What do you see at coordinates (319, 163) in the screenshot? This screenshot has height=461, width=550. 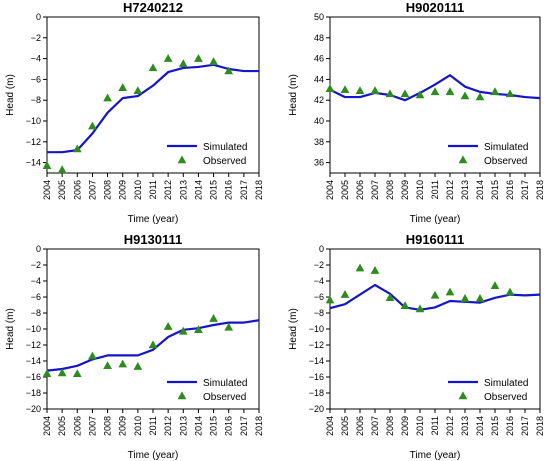 I see `y-tick-label: 36` at bounding box center [319, 163].